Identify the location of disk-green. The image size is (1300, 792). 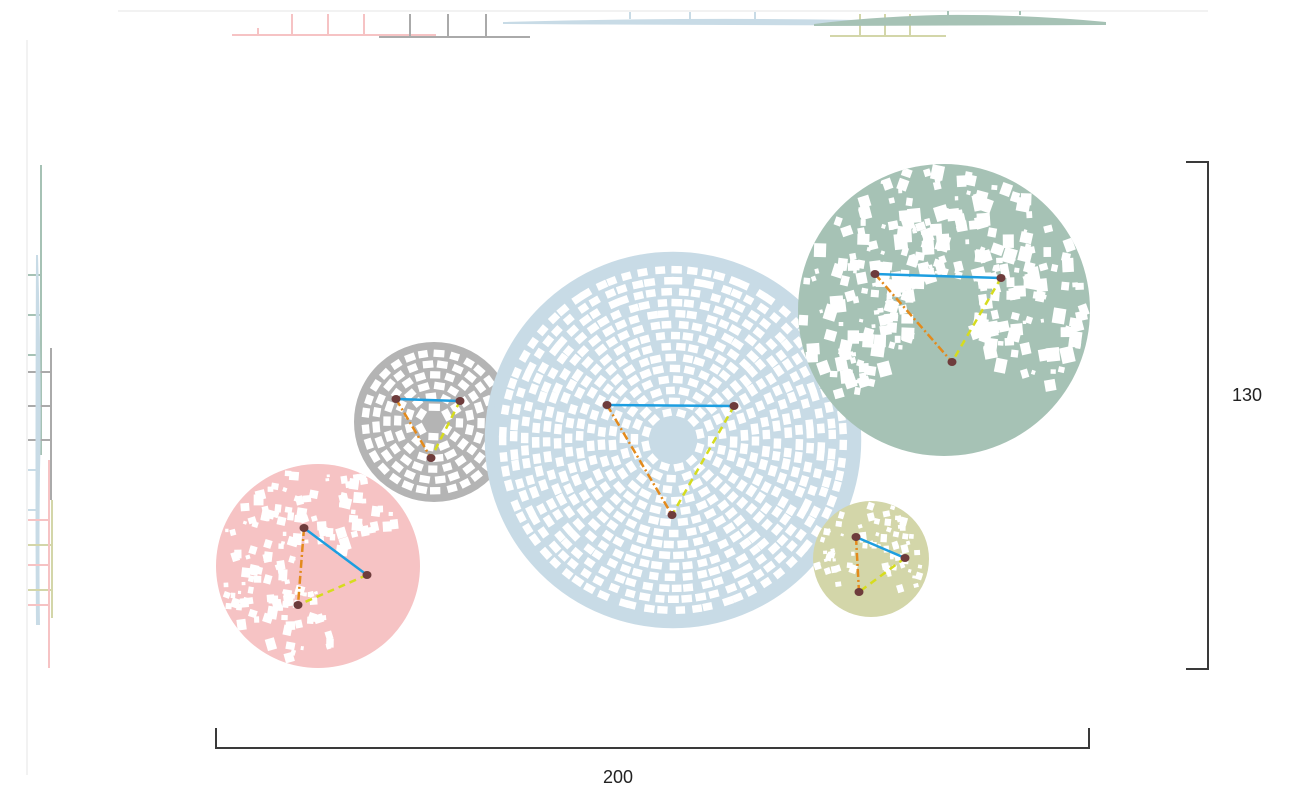
(944, 310).